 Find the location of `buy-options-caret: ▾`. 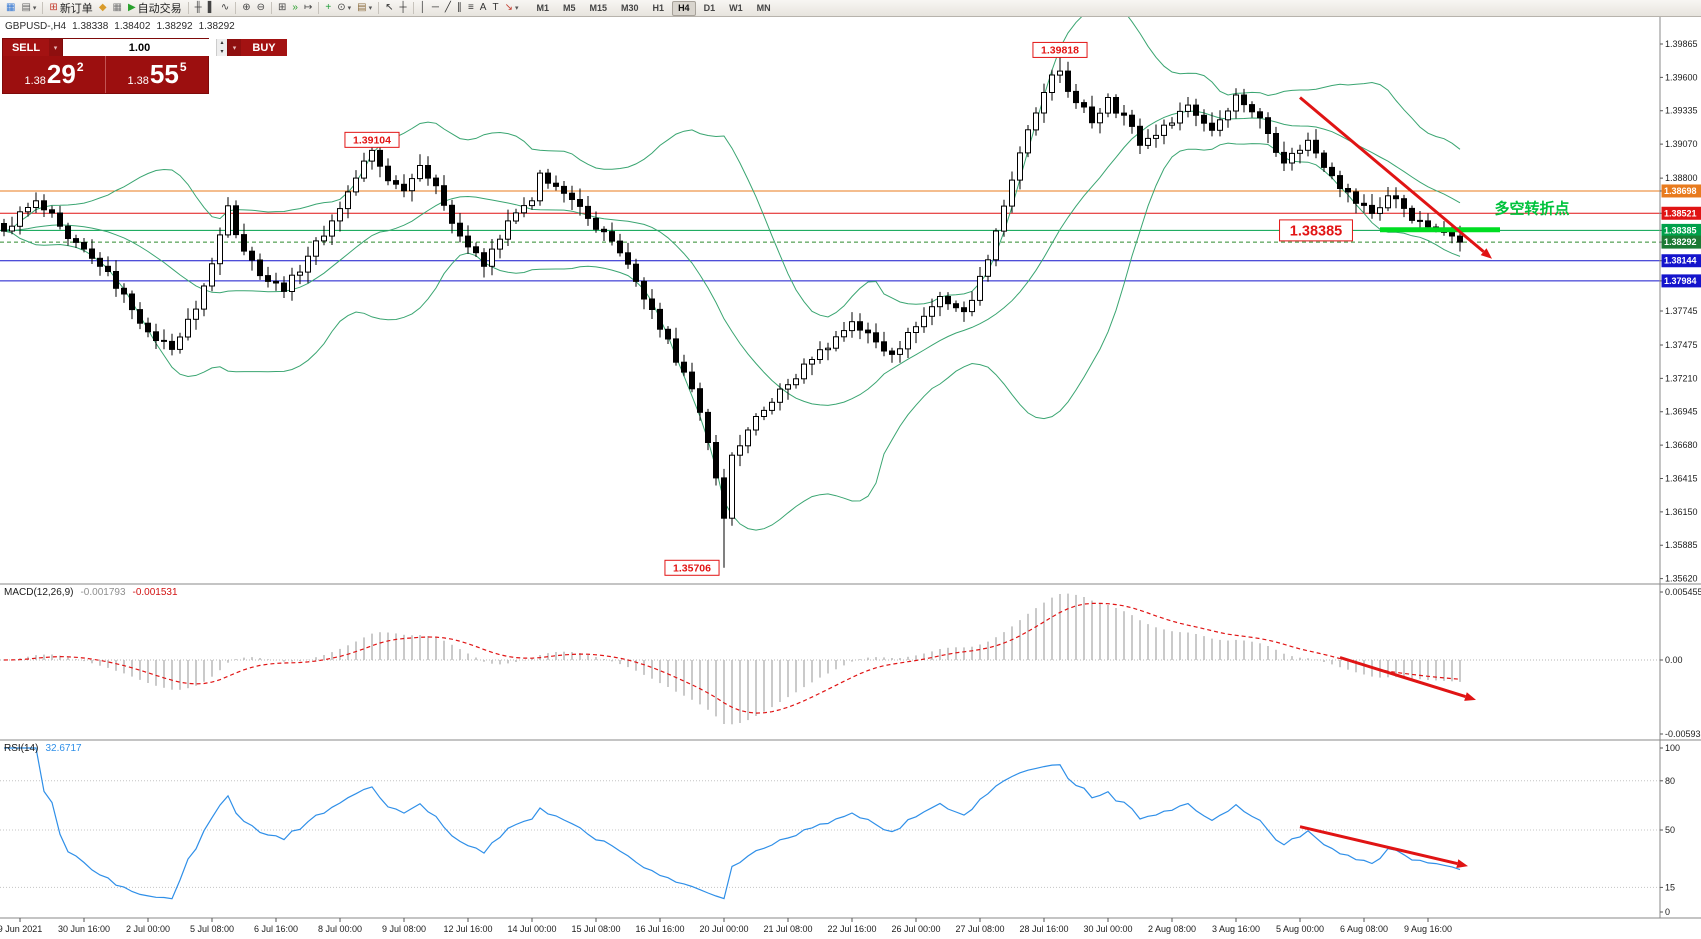

buy-options-caret: ▾ is located at coordinates (234, 47).